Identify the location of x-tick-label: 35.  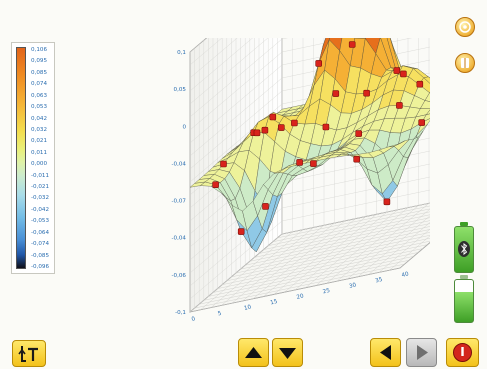
(379, 281).